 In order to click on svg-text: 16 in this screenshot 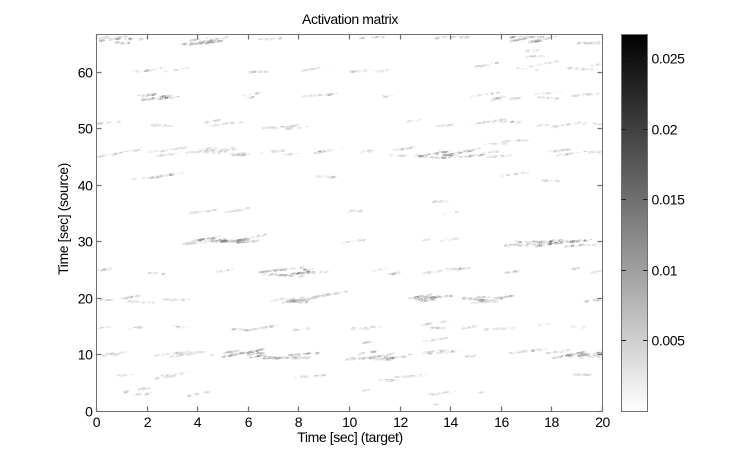, I will do `click(501, 422)`.